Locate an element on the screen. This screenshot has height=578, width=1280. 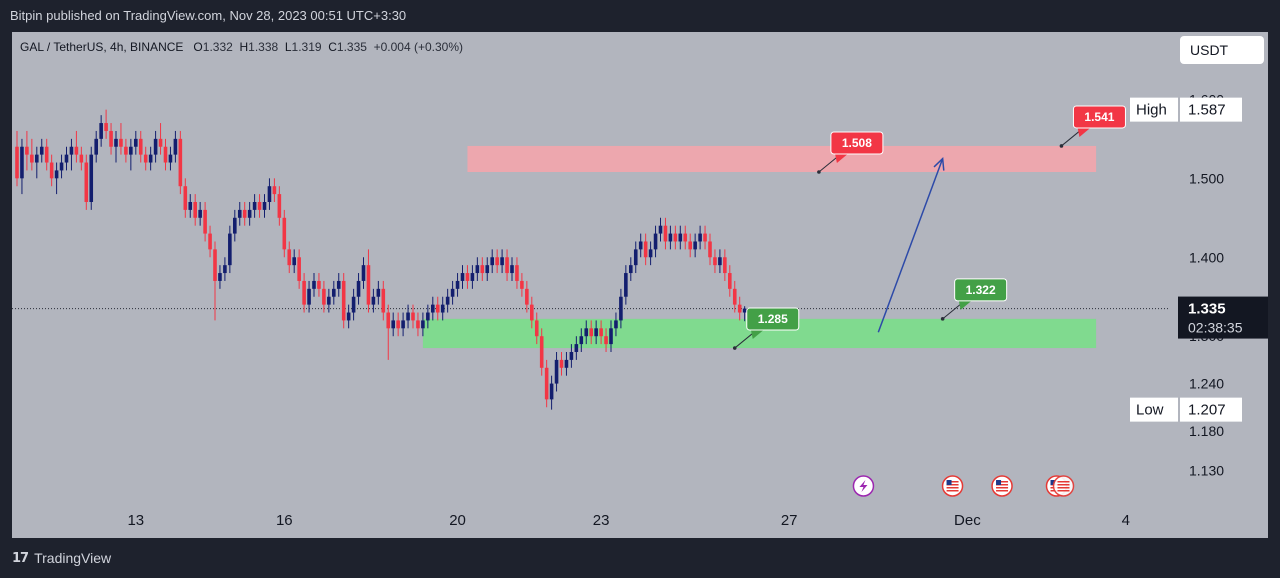
projection-arrow-line is located at coordinates (910, 245).